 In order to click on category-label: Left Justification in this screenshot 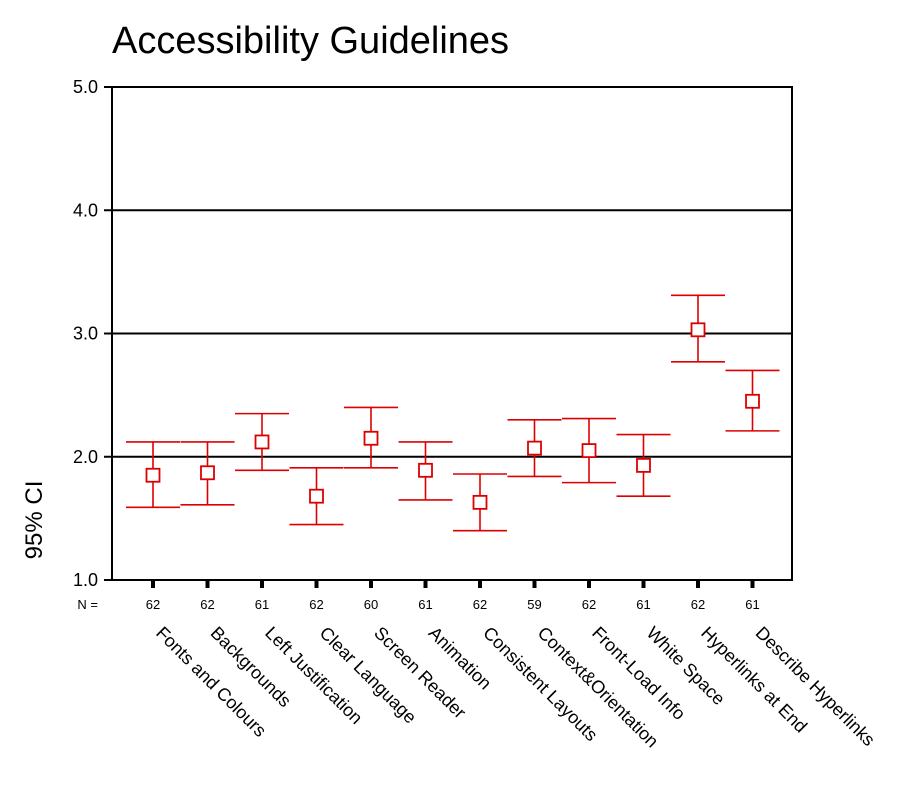, I will do `click(313, 675)`.